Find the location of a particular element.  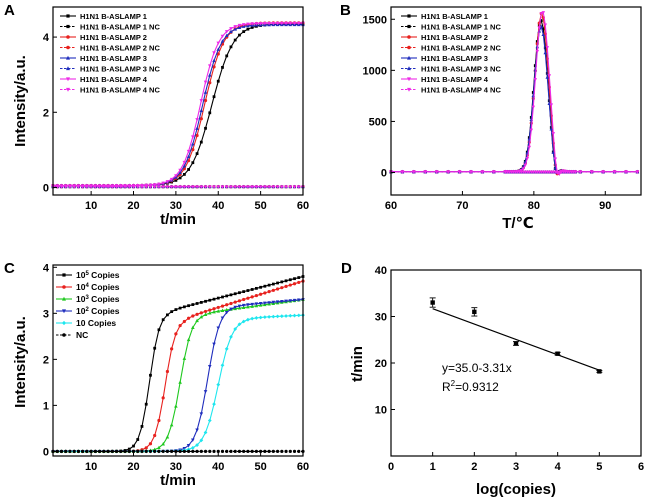

legend-label: H1N1 B-ASLAMP 3 is located at coordinates (113, 58).